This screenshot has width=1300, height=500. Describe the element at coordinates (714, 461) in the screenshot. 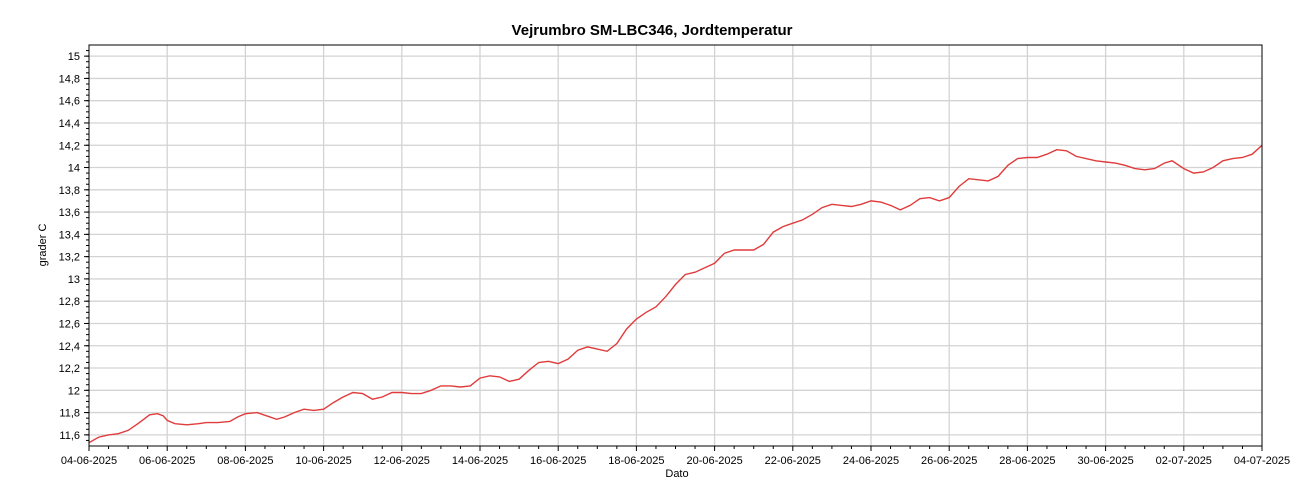

I see `x-tick-label: 20-06-2025` at that location.